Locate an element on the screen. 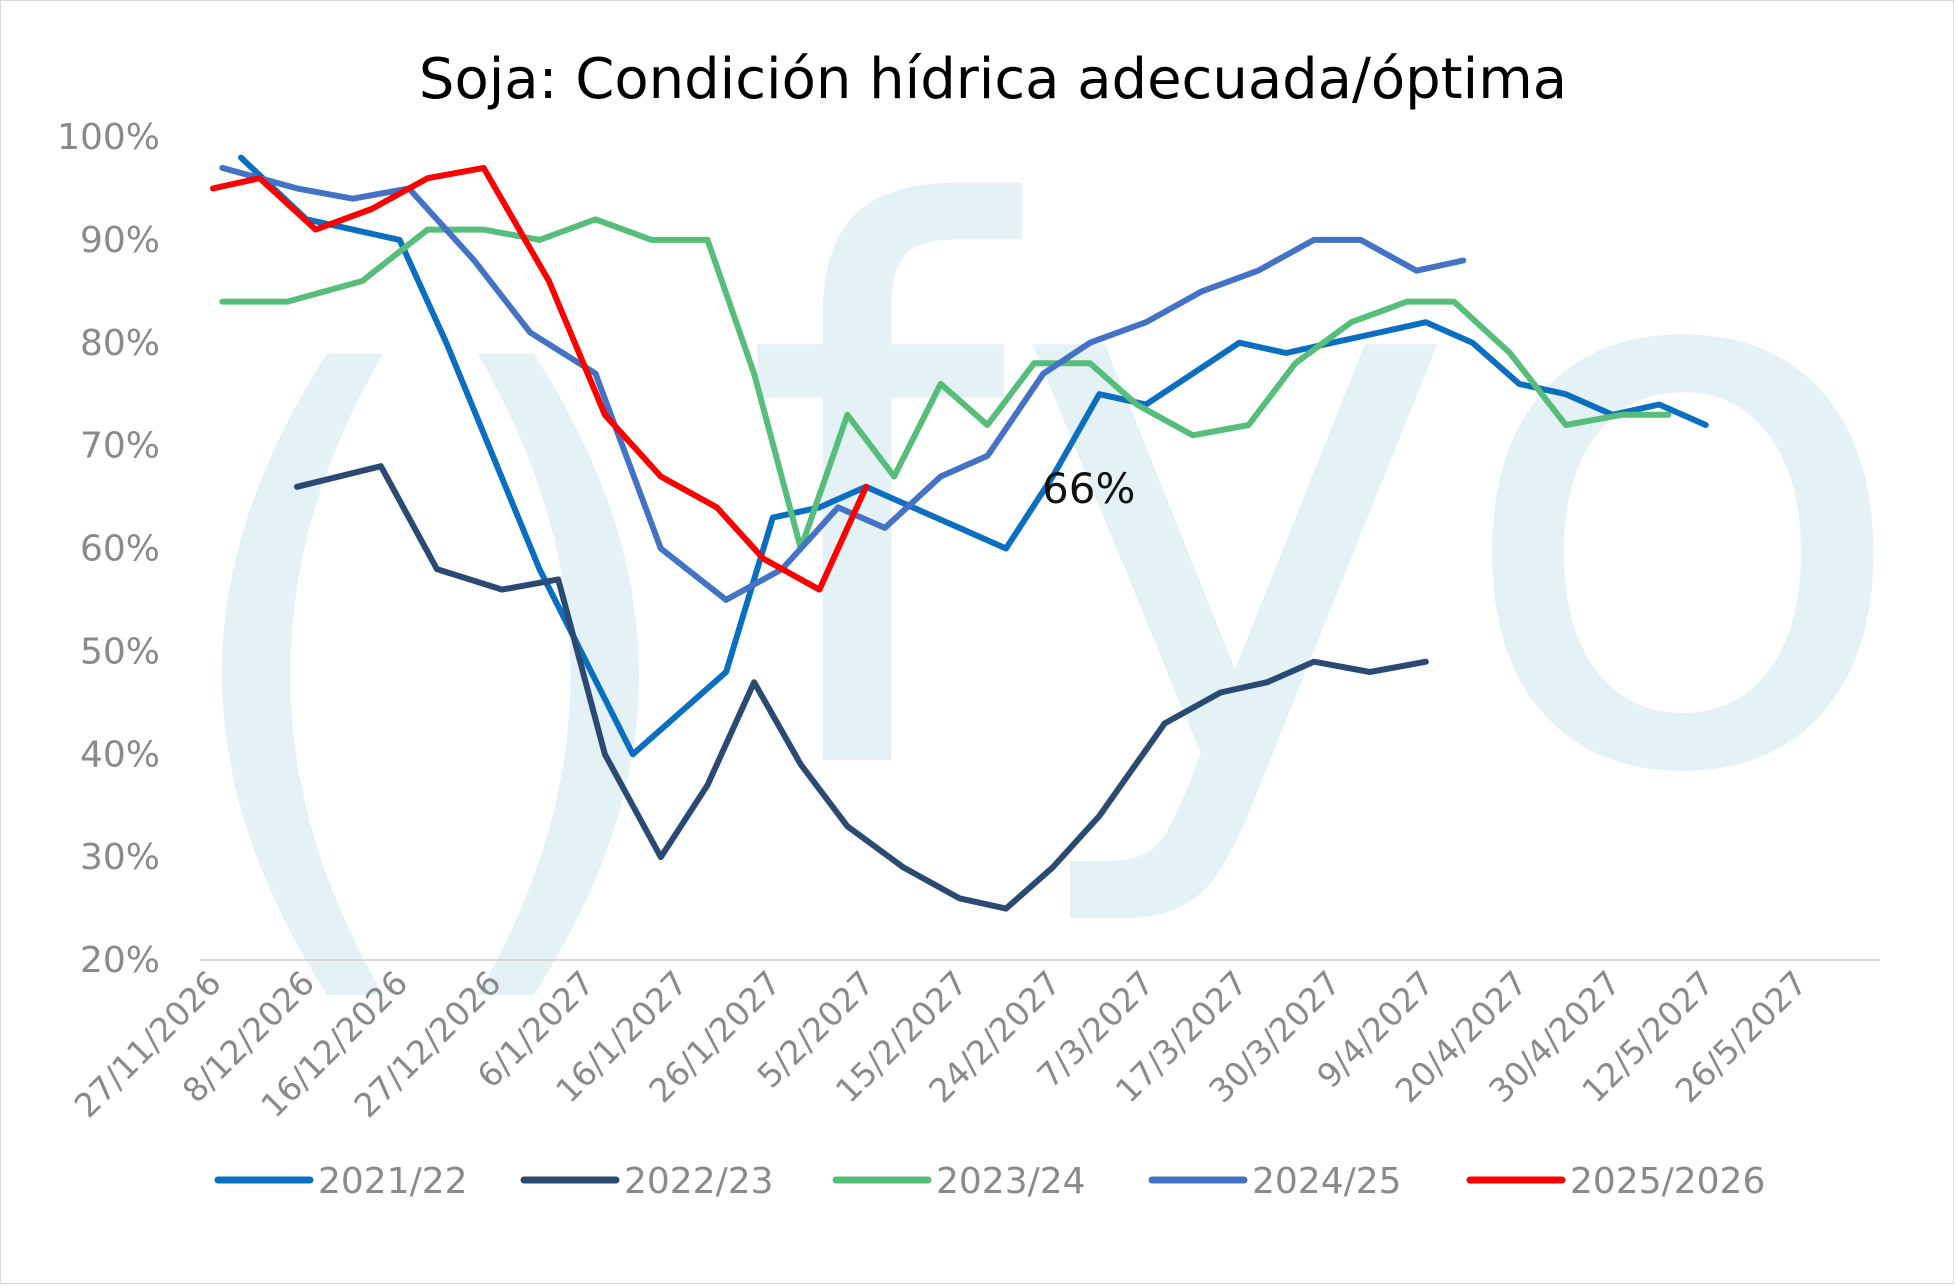 This screenshot has width=1956, height=1286. watermark-f: f is located at coordinates (882, 498).